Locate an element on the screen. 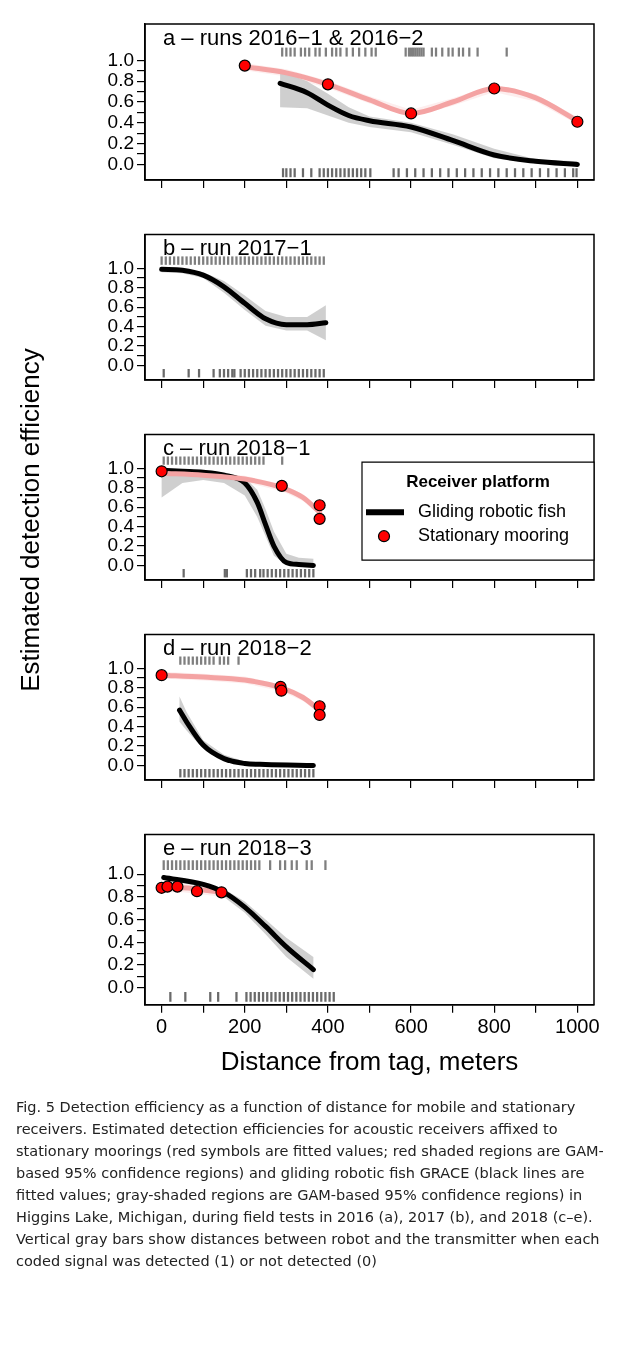 Image resolution: width=627 pixels, height=1347 pixels. chart-title: a – runs 2016−1 & 2016−2 is located at coordinates (293, 37).